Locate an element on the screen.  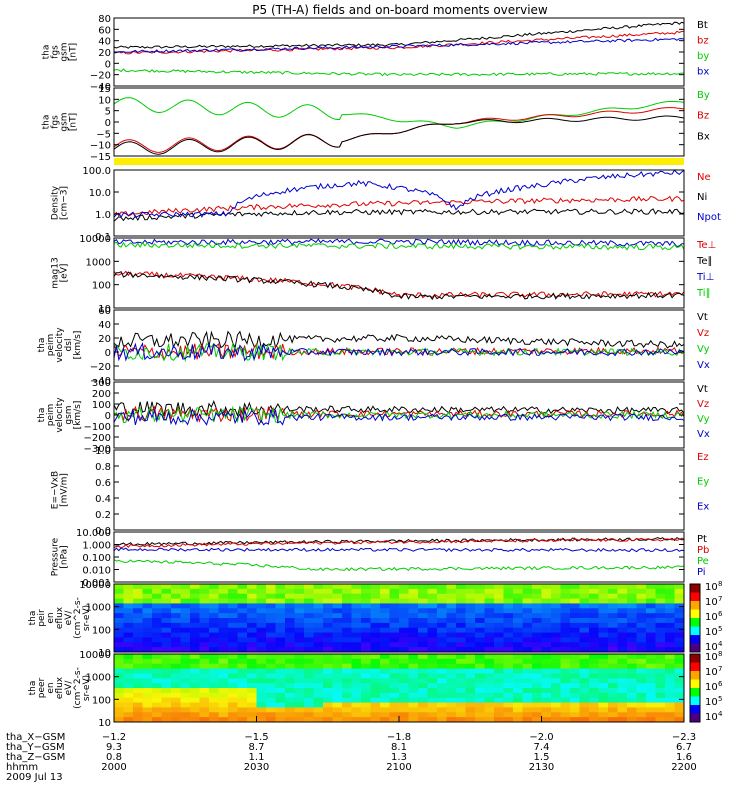
y-tick-label: 100 is located at coordinates (101, 286).